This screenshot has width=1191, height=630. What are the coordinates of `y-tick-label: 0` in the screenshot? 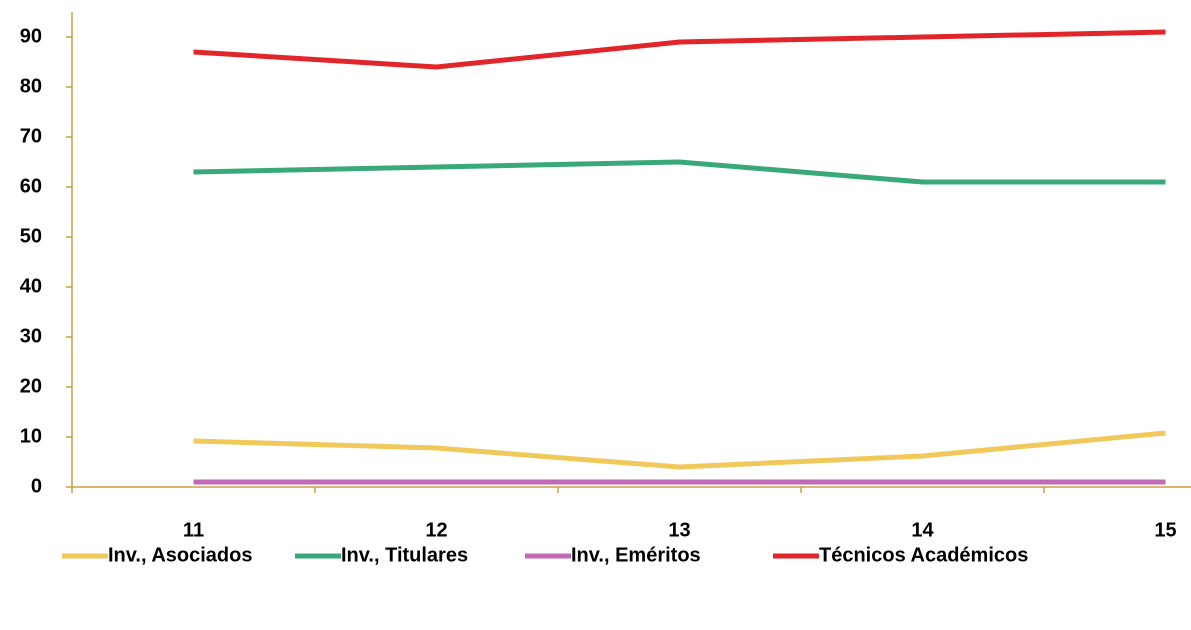 It's located at (36, 486).